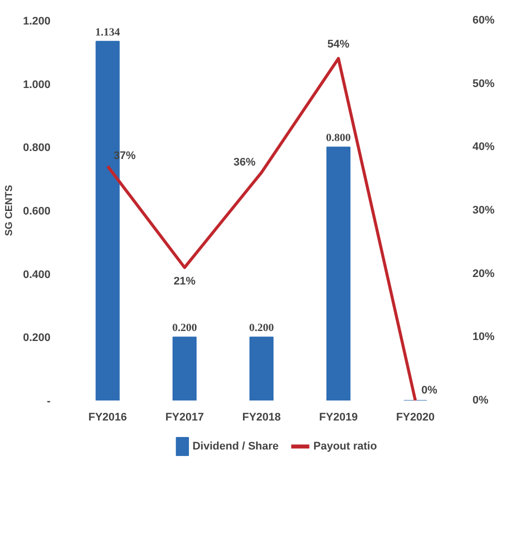  Describe the element at coordinates (48, 402) in the screenshot. I see `y-tick-label: -` at that location.